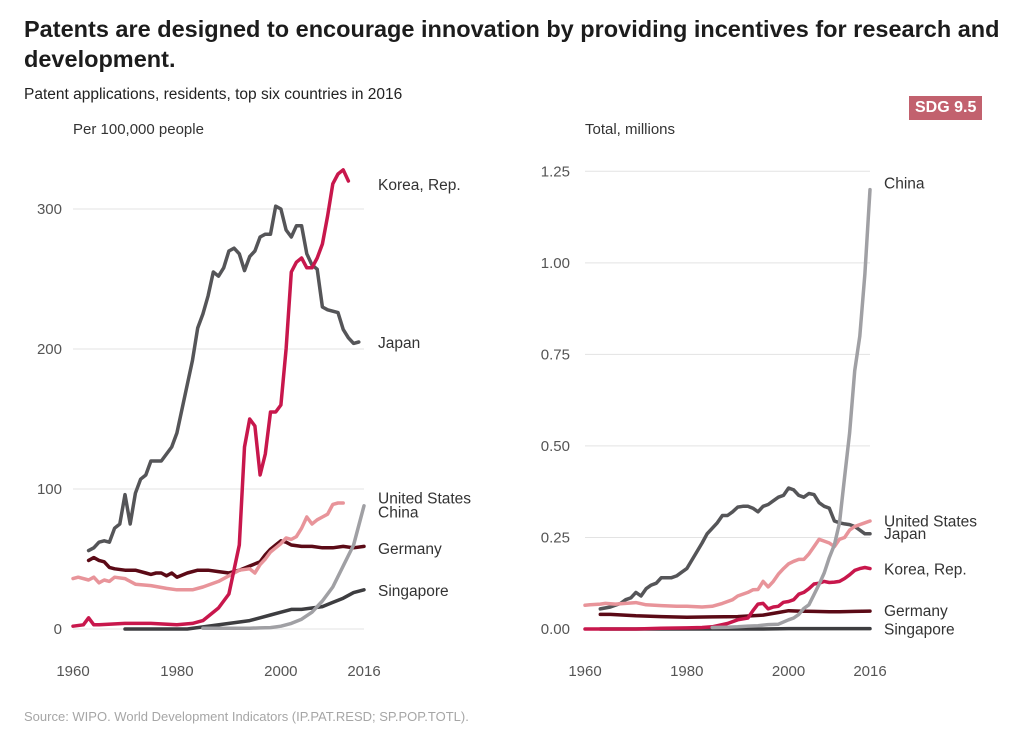 The width and height of the screenshot is (1024, 751). What do you see at coordinates (555, 446) in the screenshot?
I see `y-tick-label: 0.50` at bounding box center [555, 446].